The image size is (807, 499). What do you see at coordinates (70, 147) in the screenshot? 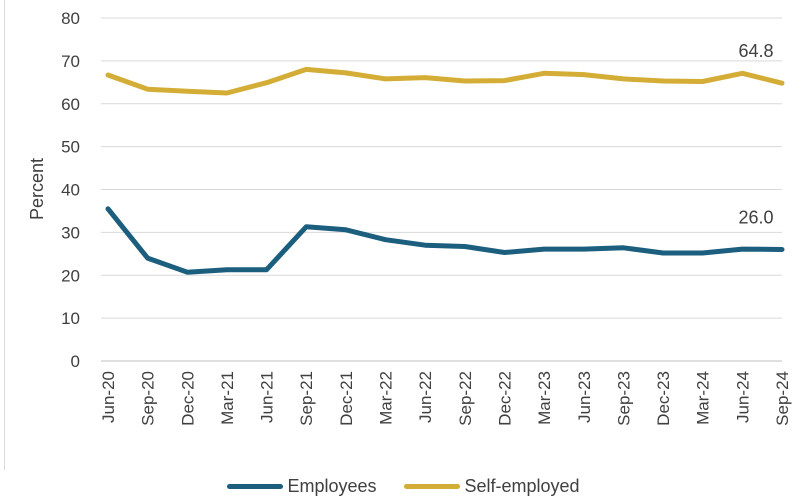
I see `y-tick-label: 50` at bounding box center [70, 147].